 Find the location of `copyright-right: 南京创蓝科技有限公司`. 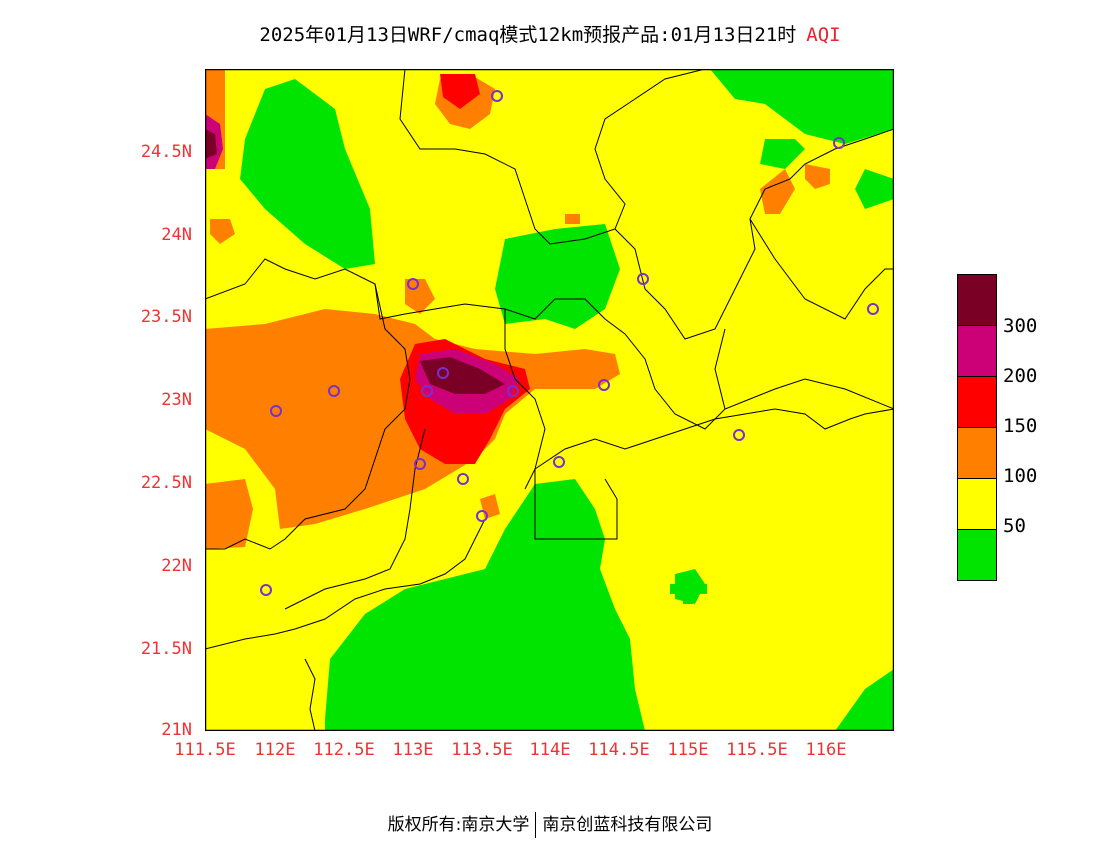

copyright-right: 南京创蓝科技有限公司 is located at coordinates (627, 825).